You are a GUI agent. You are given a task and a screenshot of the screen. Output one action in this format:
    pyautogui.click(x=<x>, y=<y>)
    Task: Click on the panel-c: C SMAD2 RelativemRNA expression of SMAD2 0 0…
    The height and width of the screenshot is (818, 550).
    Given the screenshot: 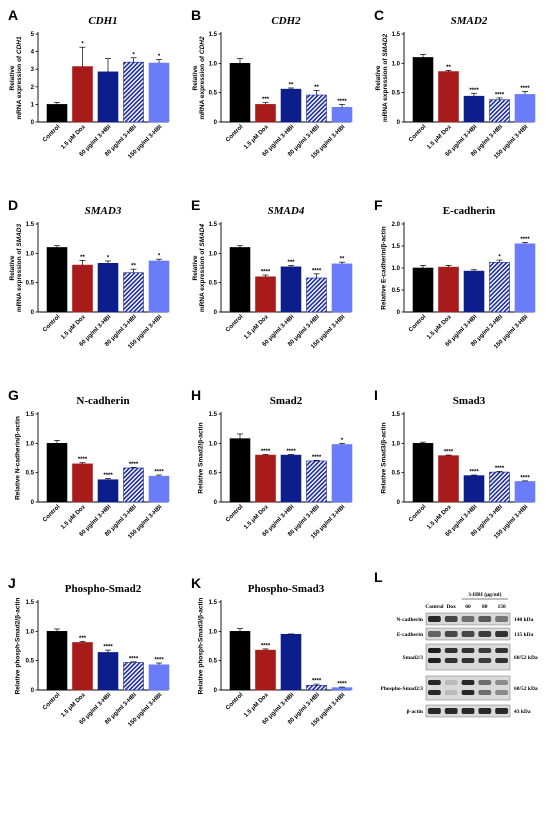 What is the action you would take?
    pyautogui.click(x=457, y=125)
    